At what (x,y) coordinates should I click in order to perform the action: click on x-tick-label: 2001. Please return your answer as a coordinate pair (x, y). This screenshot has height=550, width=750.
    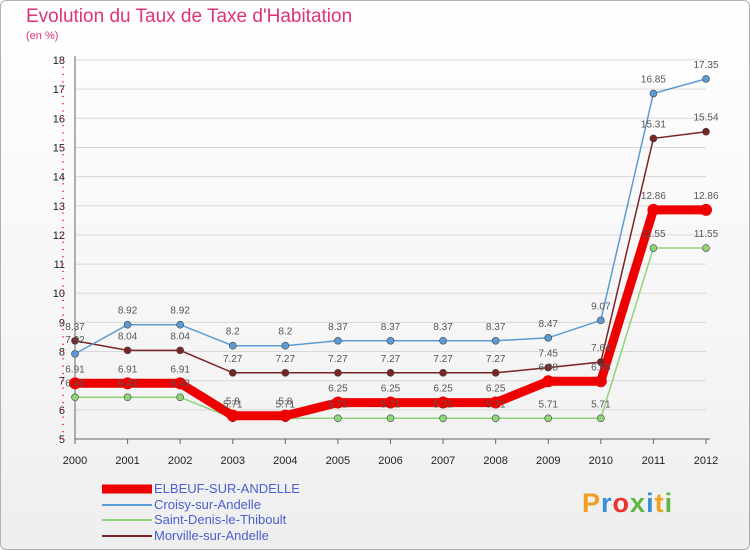
    Looking at the image, I should click on (127, 461).